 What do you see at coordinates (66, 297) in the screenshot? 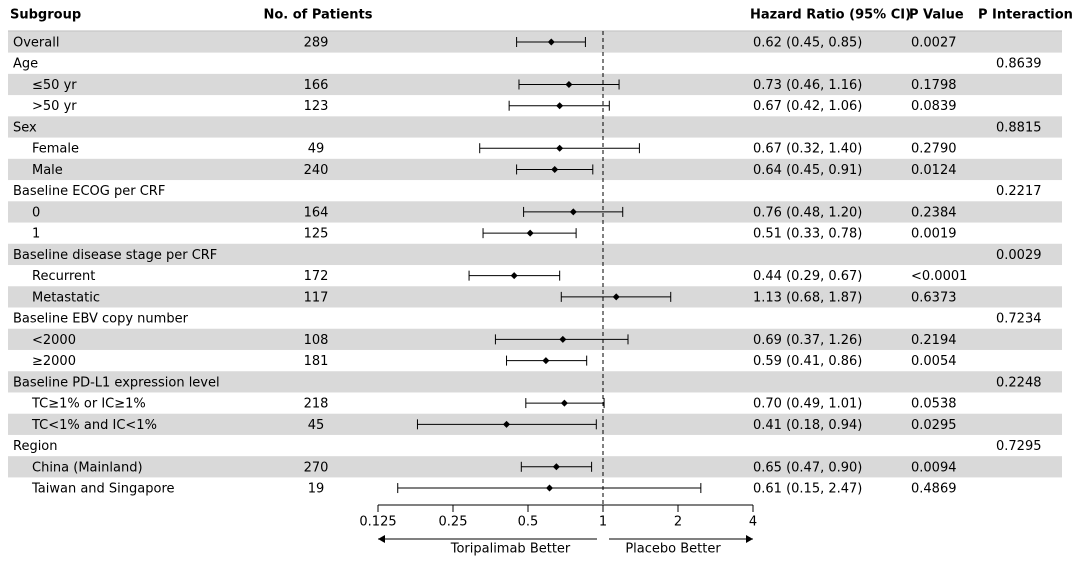
I see `row-label: Metastatic` at bounding box center [66, 297].